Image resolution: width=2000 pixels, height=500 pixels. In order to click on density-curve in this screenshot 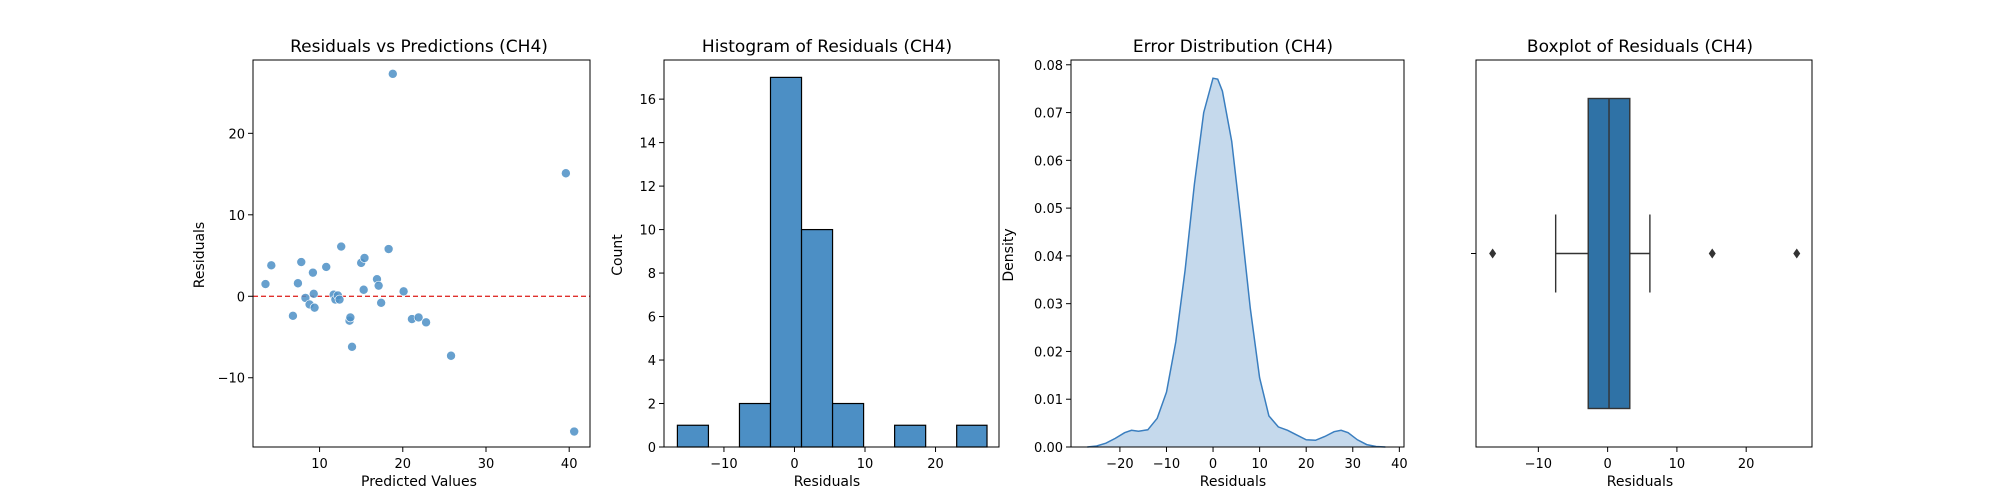, I will do `click(1236, 262)`.